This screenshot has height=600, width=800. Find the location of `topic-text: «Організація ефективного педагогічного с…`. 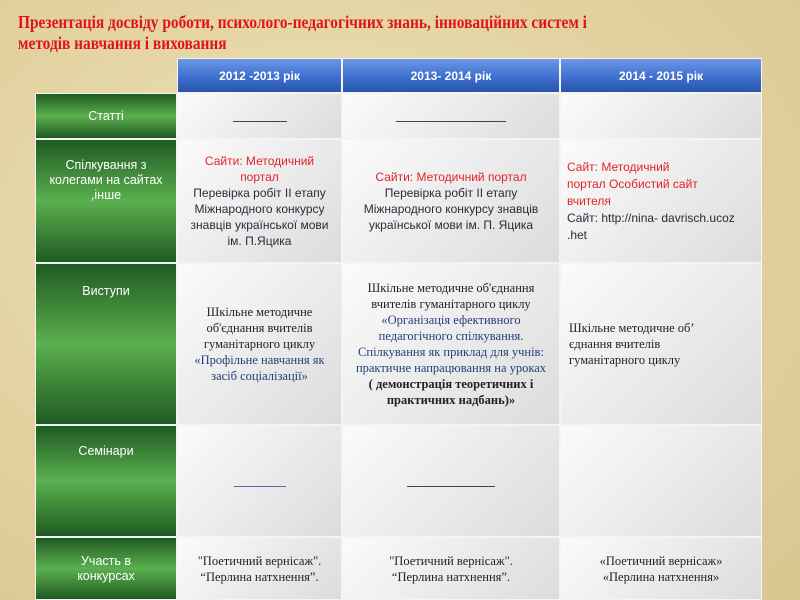

topic-text: «Організація ефективного педагогічного с… is located at coordinates (451, 344).